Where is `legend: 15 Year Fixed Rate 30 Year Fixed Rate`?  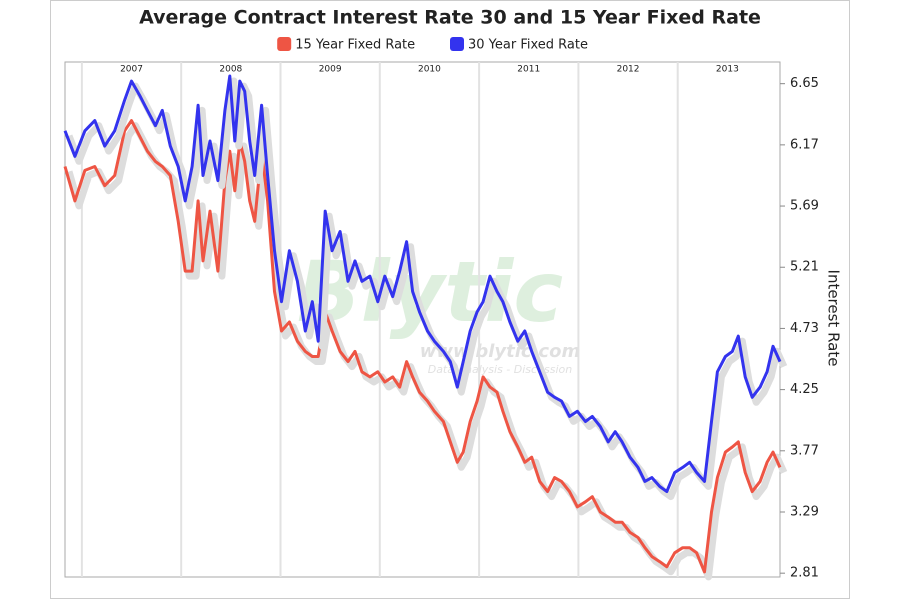 legend: 15 Year Fixed Rate 30 Year Fixed Rate is located at coordinates (432, 45).